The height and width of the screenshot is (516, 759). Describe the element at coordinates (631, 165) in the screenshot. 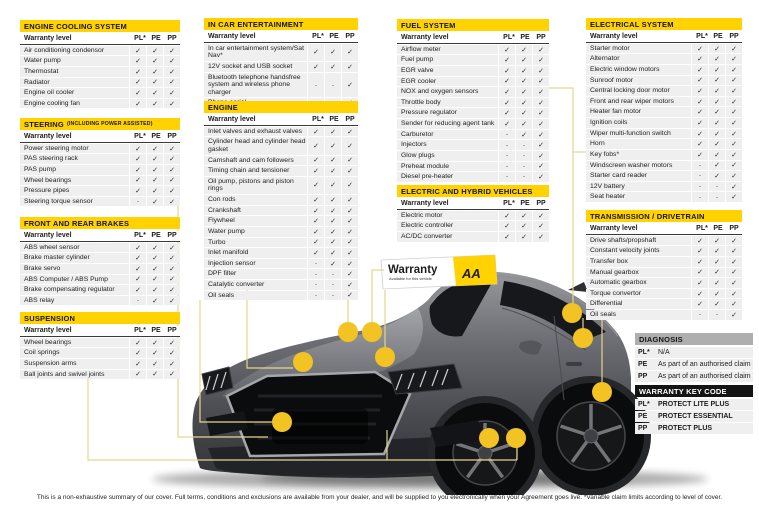

I see `row-label: Windscreen washer motors` at that location.